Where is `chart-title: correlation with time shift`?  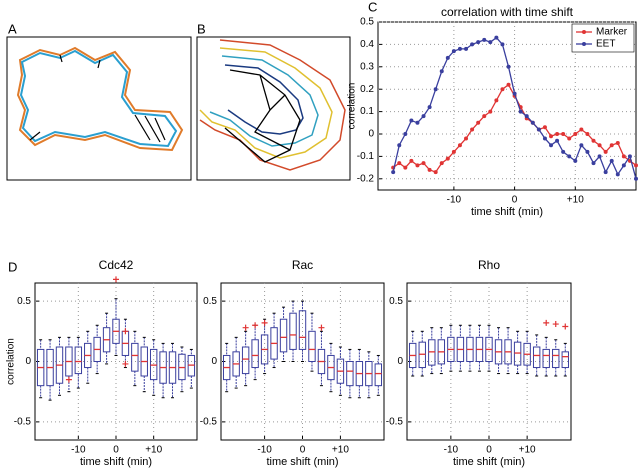
chart-title: correlation with time shift is located at coordinates (507, 12).